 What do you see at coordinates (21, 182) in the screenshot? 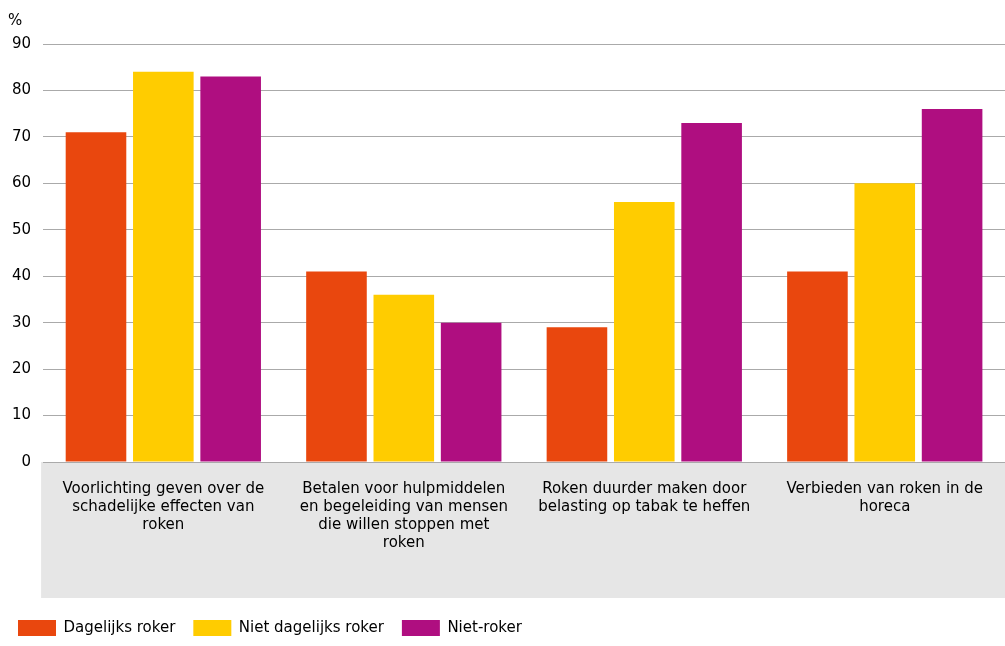
I see `y-tick-label: 60` at bounding box center [21, 182].